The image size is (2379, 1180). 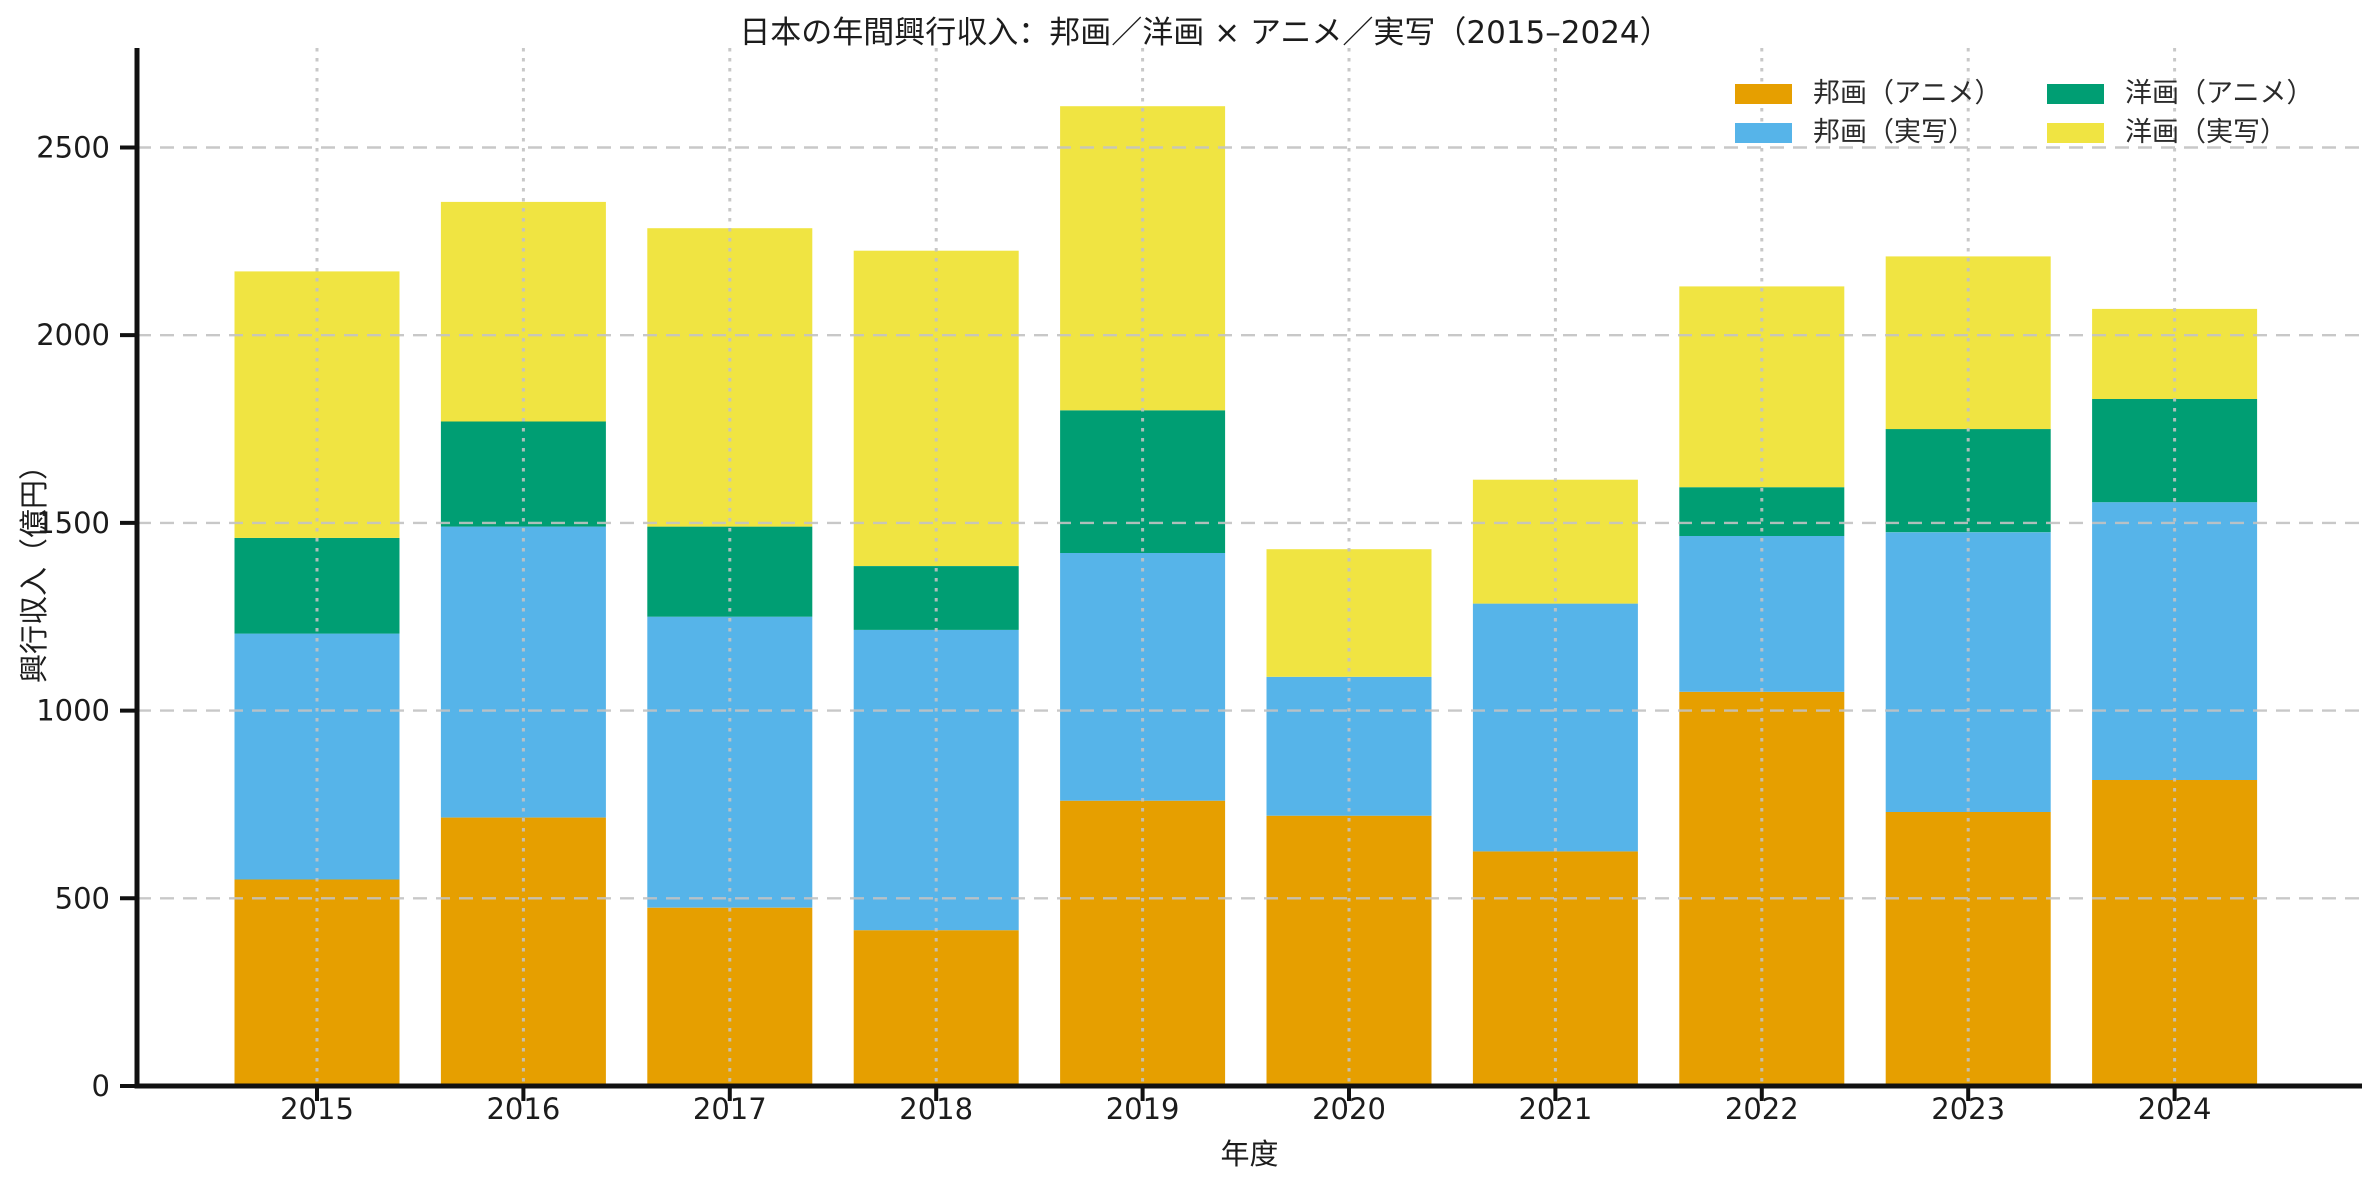 What do you see at coordinates (2024, 113) in the screenshot?
I see `legend: 邦画（アニメ） 邦画（実写） 洋画（アニメ） 洋画（実写）` at bounding box center [2024, 113].